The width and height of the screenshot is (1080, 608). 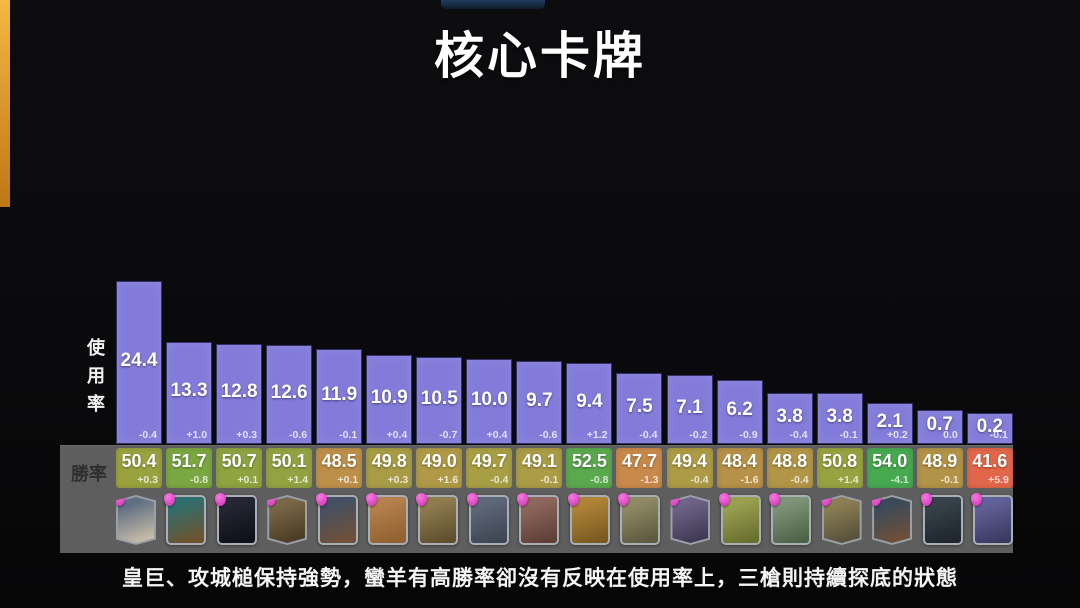 I want to click on win-rate-tile: 41.6 +5.9, so click(x=989, y=468).